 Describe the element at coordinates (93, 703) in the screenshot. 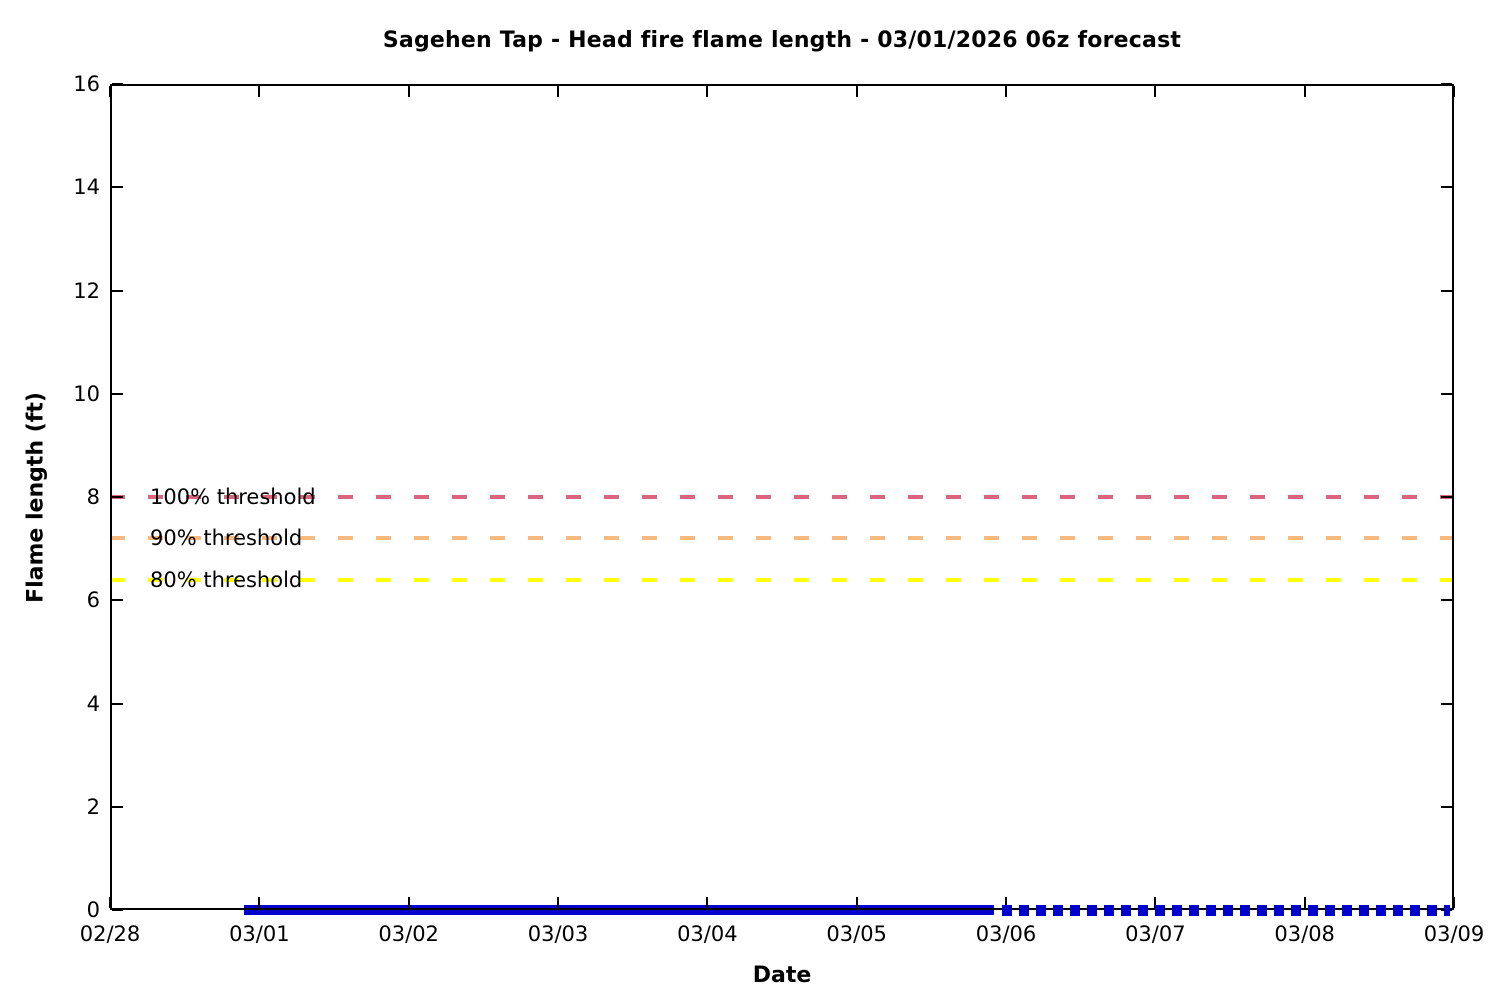

I see `y-tick-label: 4` at that location.